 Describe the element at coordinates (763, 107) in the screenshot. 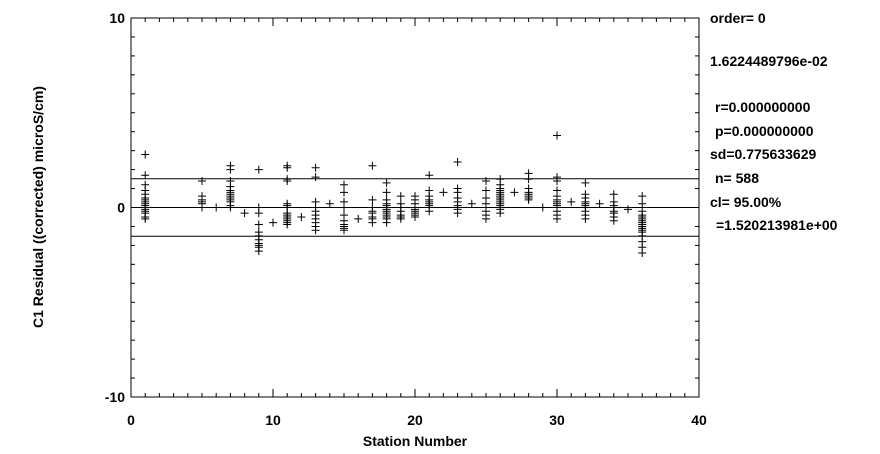

I see `annotation-r: r=0.000000000` at that location.